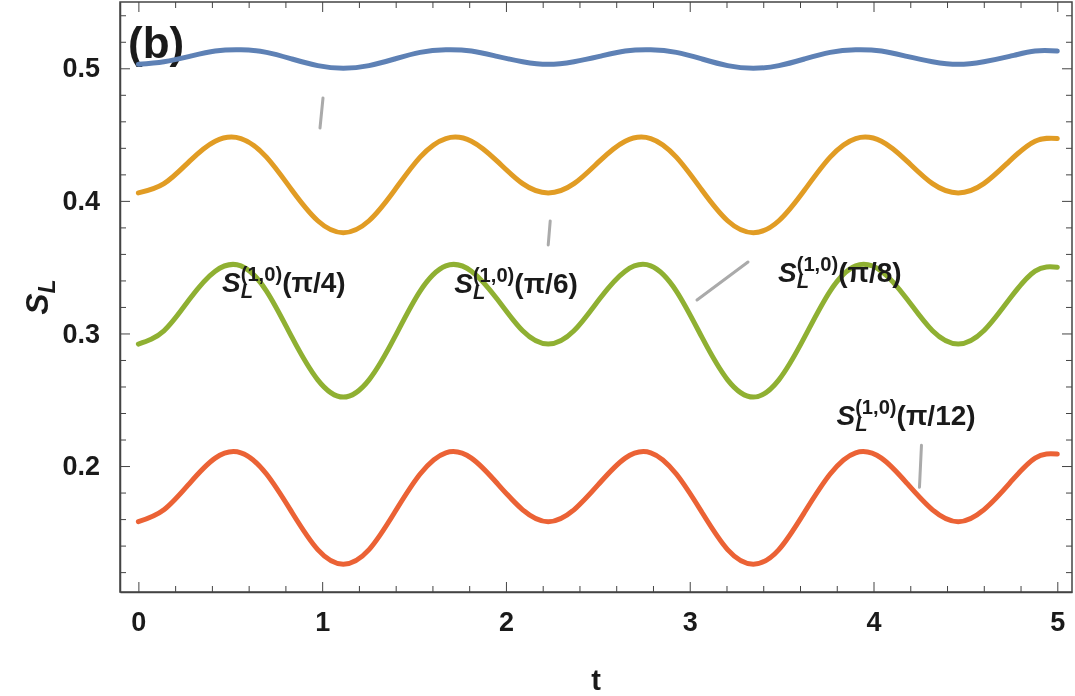  I want to click on x-tick-label: 5, so click(1058, 622).